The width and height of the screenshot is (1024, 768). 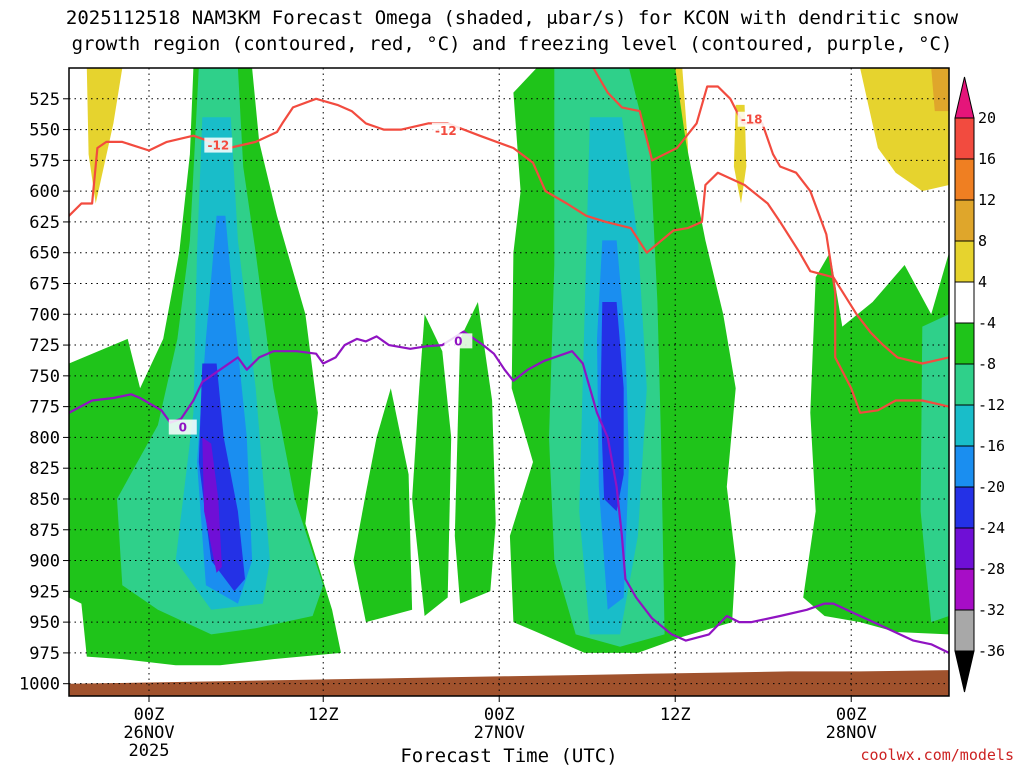 What do you see at coordinates (44, 562) in the screenshot?
I see `y-tick-label-900: 900` at bounding box center [44, 562].